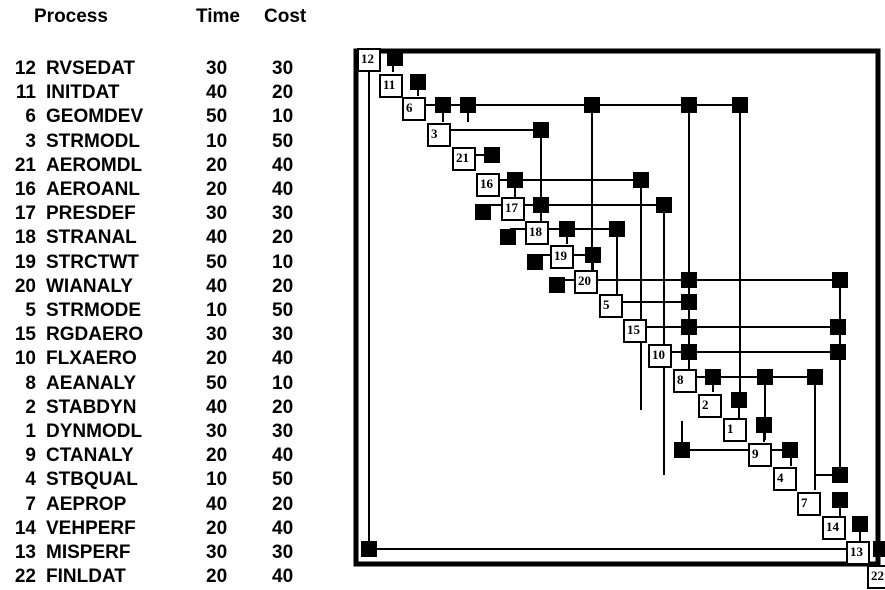  Describe the element at coordinates (89, 286) in the screenshot. I see `process-name: WIANALY` at that location.